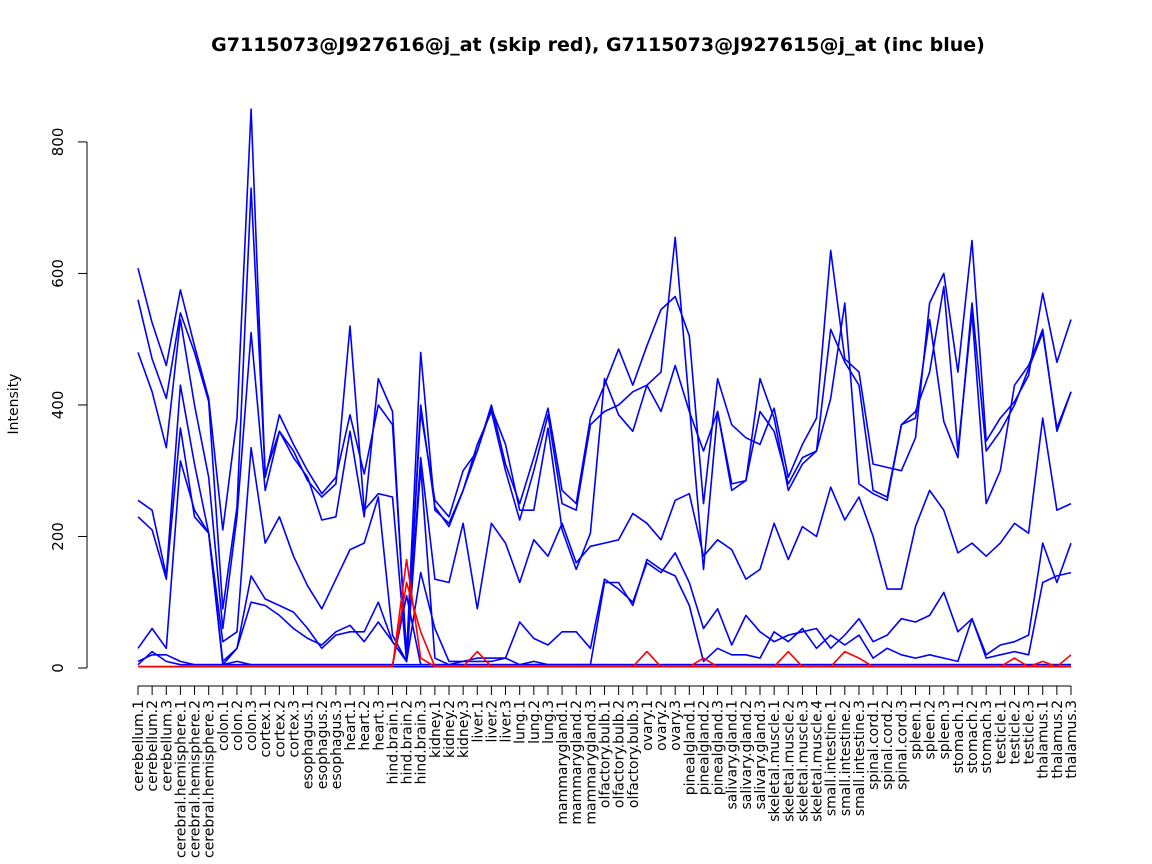 Image resolution: width=1152 pixels, height=864 pixels. I want to click on x-tick-label: small.intestine.3, so click(860, 758).